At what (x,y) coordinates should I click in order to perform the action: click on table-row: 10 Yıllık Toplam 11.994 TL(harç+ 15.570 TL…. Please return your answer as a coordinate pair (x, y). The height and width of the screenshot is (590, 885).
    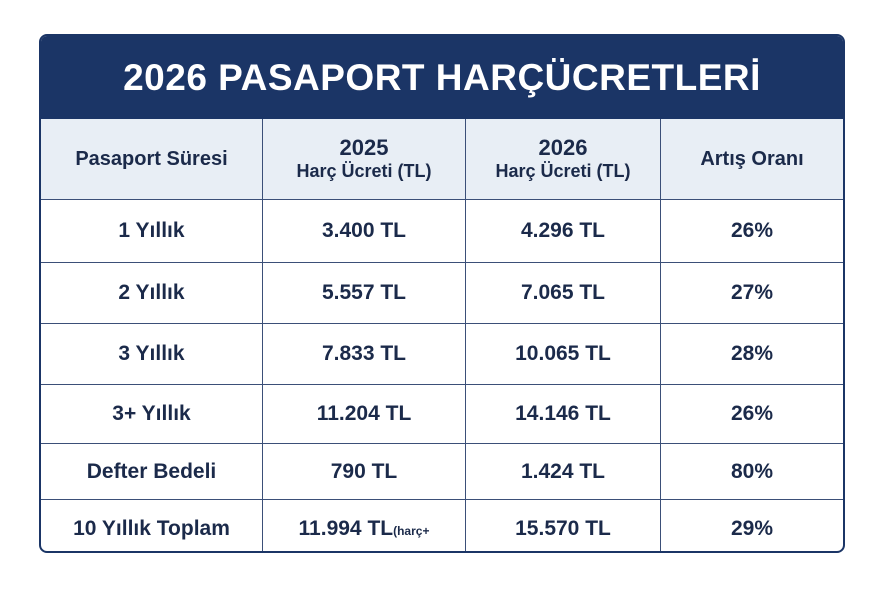
    Looking at the image, I should click on (442, 525).